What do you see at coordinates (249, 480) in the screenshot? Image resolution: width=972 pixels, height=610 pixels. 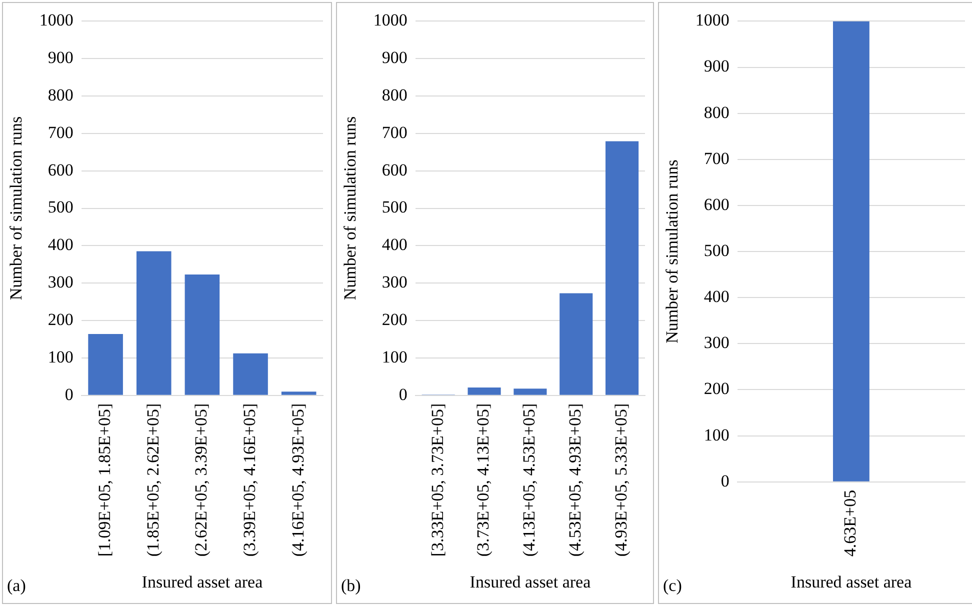 I see `x-tick-label: (3.39E+05, 4.16E+05]` at bounding box center [249, 480].